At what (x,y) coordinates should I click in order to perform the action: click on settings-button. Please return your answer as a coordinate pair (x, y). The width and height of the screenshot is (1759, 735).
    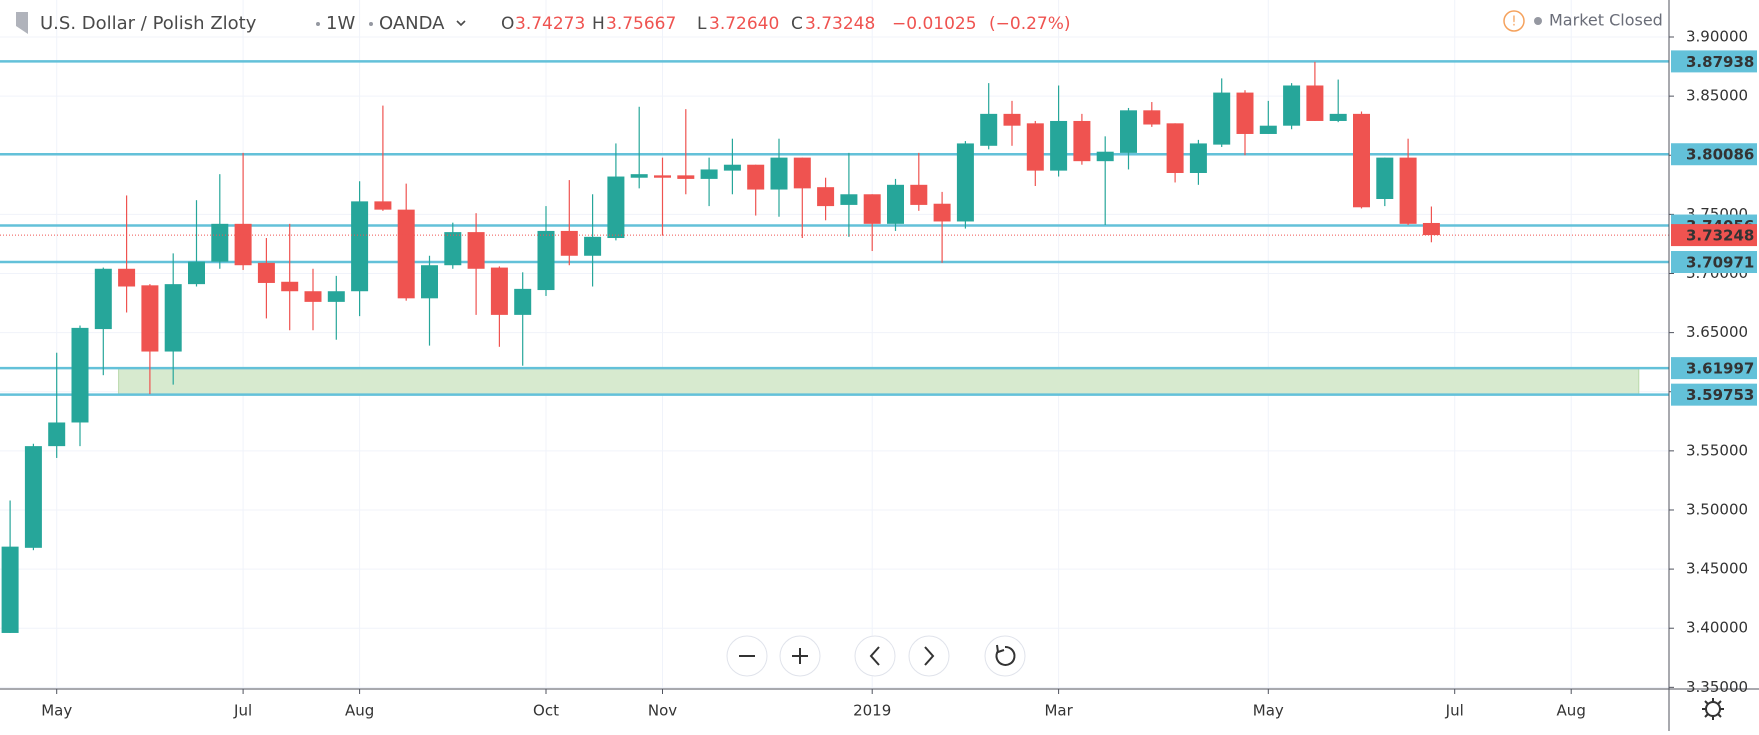
    Looking at the image, I should click on (1713, 709).